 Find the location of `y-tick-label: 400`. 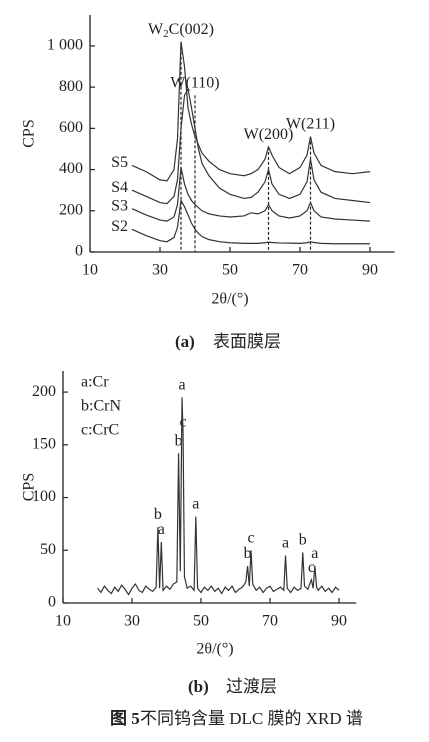

y-tick-label: 400 is located at coordinates (71, 168).